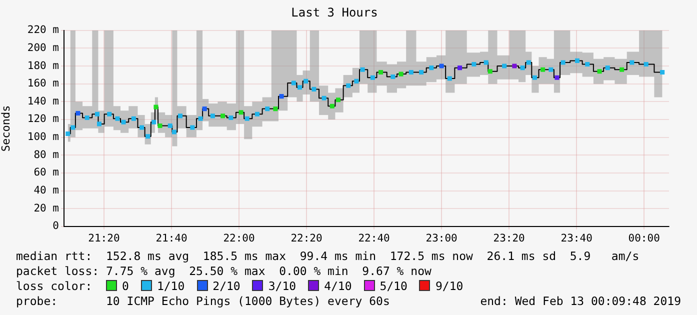 The image size is (697, 315). Describe the element at coordinates (580, 301) in the screenshot. I see `text: end: Wed Feb 13 00:09:48 2019` at that location.